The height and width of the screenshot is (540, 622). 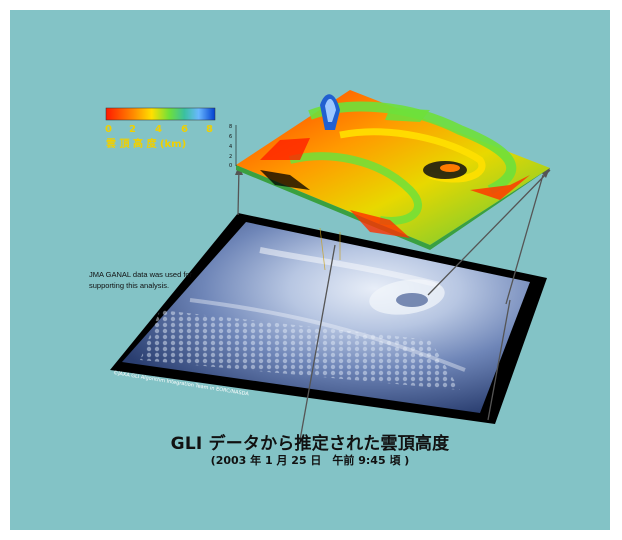 What do you see at coordinates (233, 146) in the screenshot?
I see `z-axis: 8 6 4 2 0` at bounding box center [233, 146].